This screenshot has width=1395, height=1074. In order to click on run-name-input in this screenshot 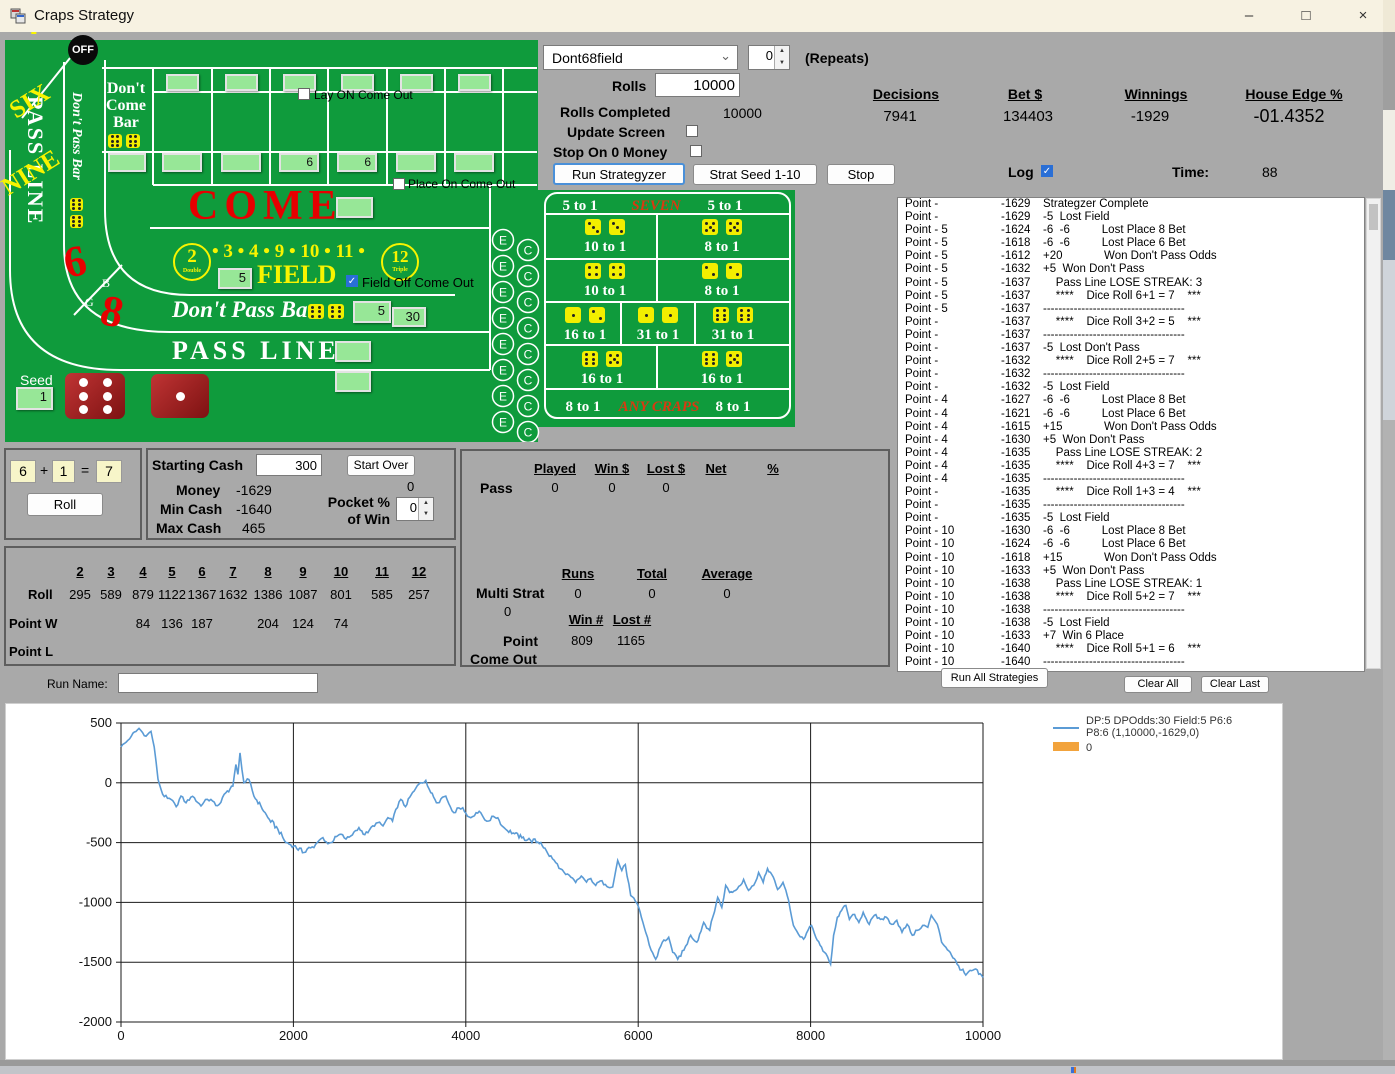, I will do `click(218, 683)`.